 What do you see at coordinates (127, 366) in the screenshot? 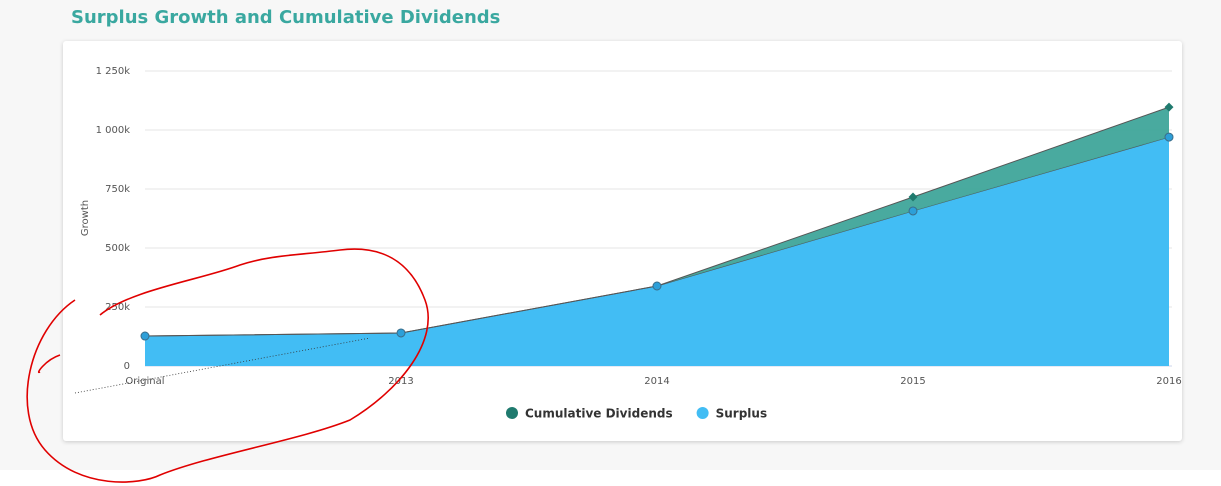
I see `y-tick-label: 0` at bounding box center [127, 366].